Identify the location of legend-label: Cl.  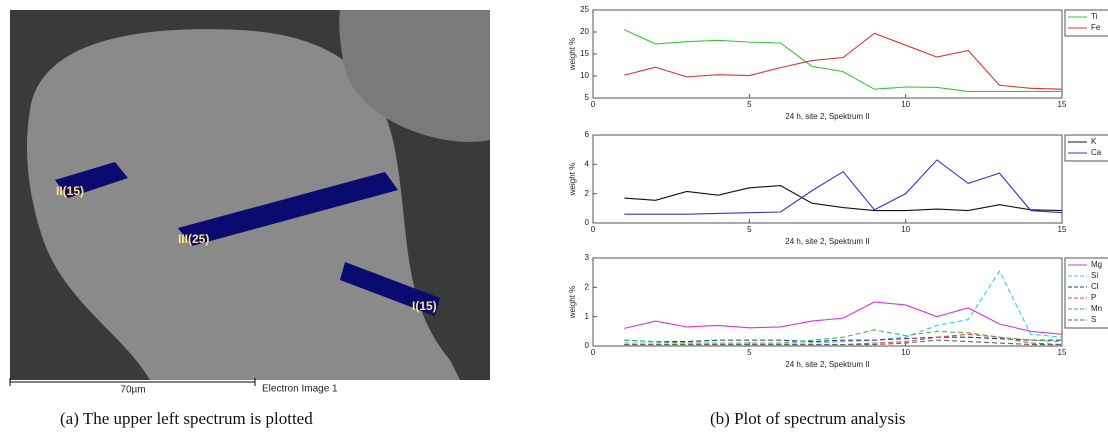
(1095, 286).